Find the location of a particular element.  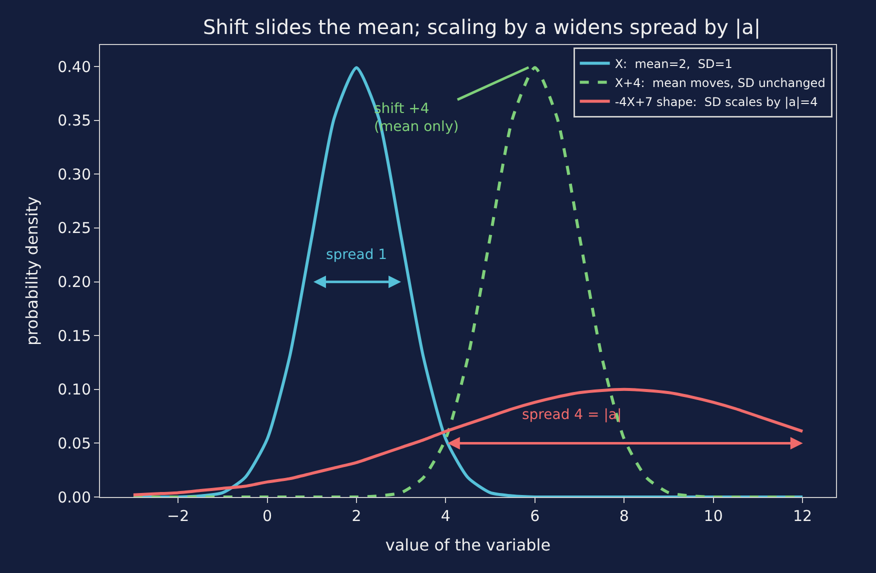

y-tick-label: 0.40 is located at coordinates (74, 67).